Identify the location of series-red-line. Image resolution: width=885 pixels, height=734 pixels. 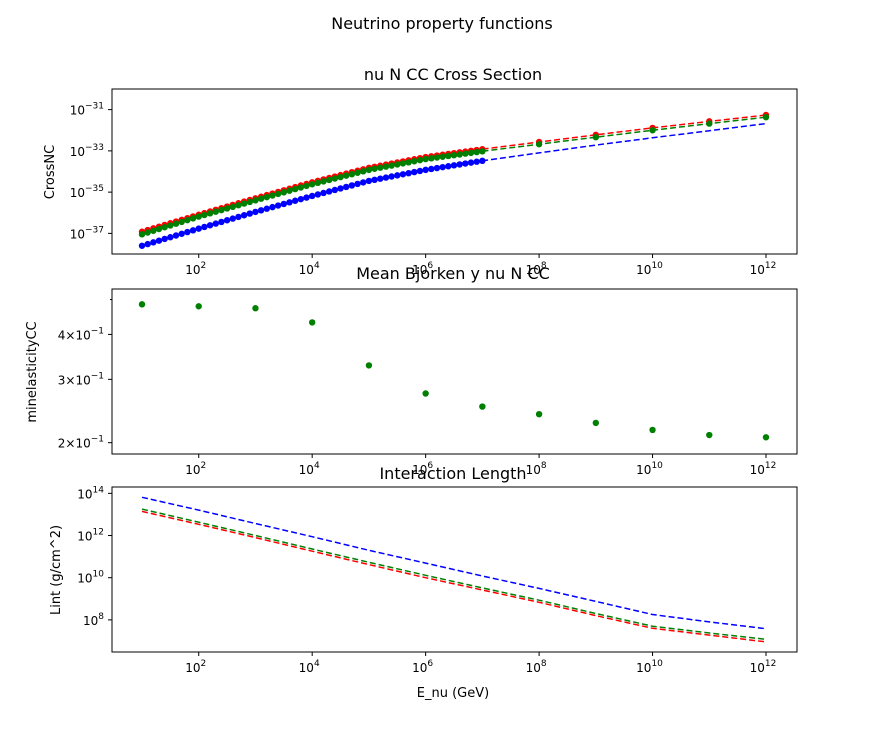
(454, 173).